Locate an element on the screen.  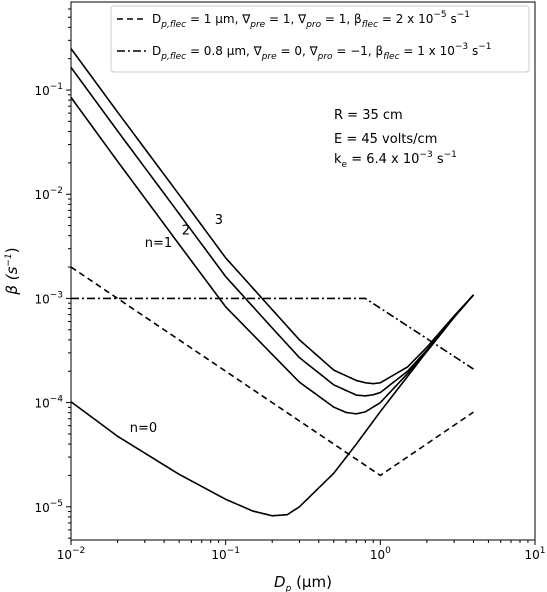
y-tick-label: 10⁻² is located at coordinates (48, 194).